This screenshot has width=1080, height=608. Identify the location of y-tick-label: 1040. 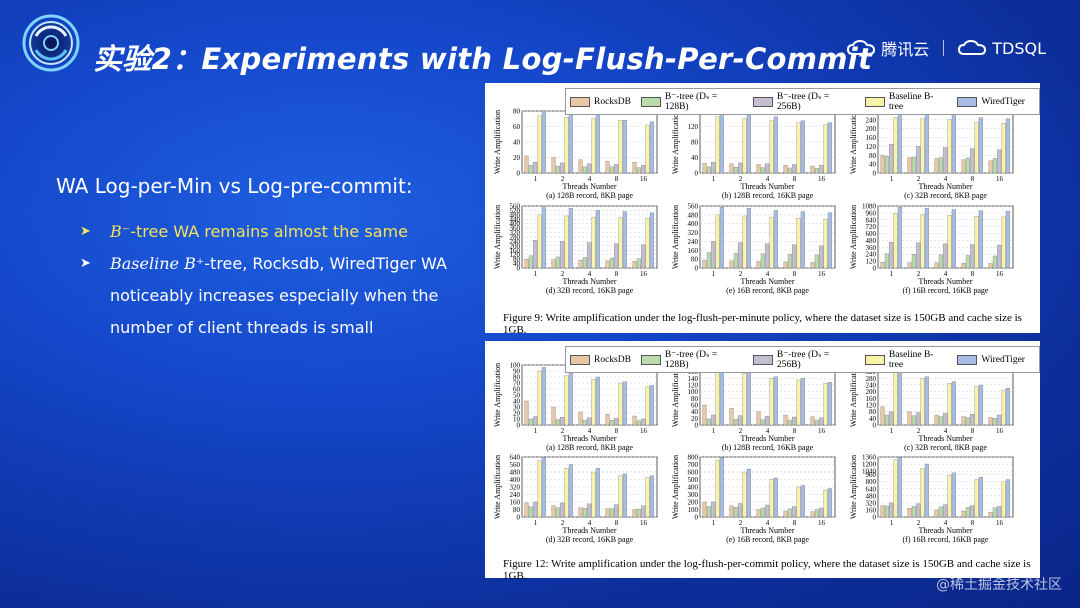
(869, 472).